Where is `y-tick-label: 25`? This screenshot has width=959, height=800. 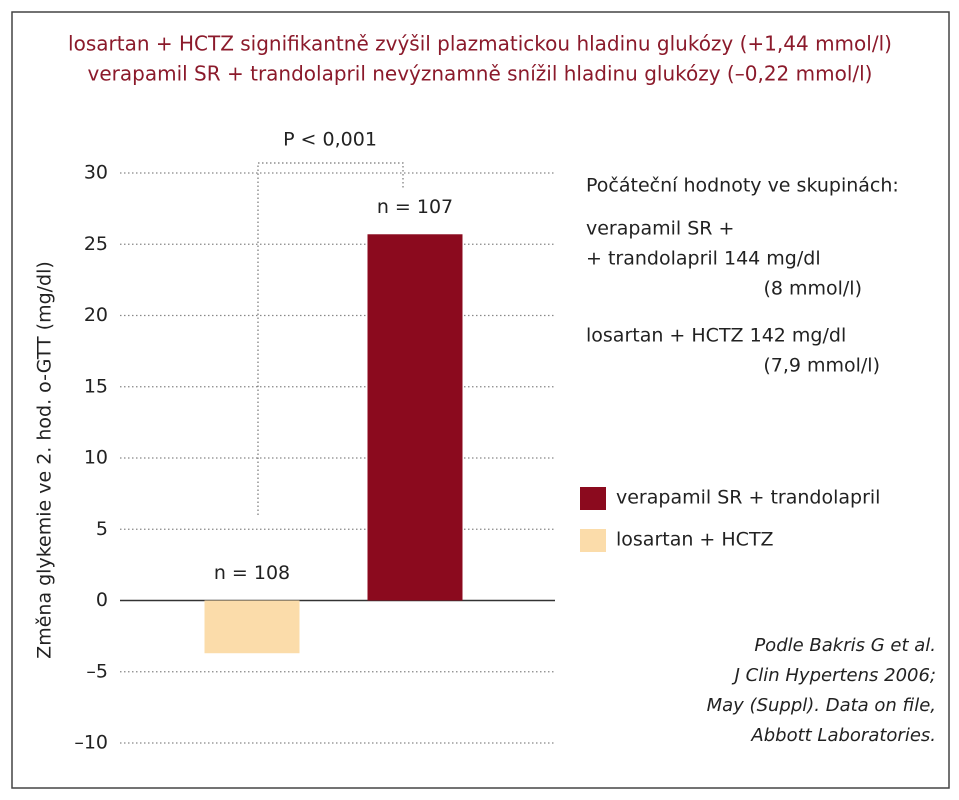
y-tick-label: 25 is located at coordinates (96, 244).